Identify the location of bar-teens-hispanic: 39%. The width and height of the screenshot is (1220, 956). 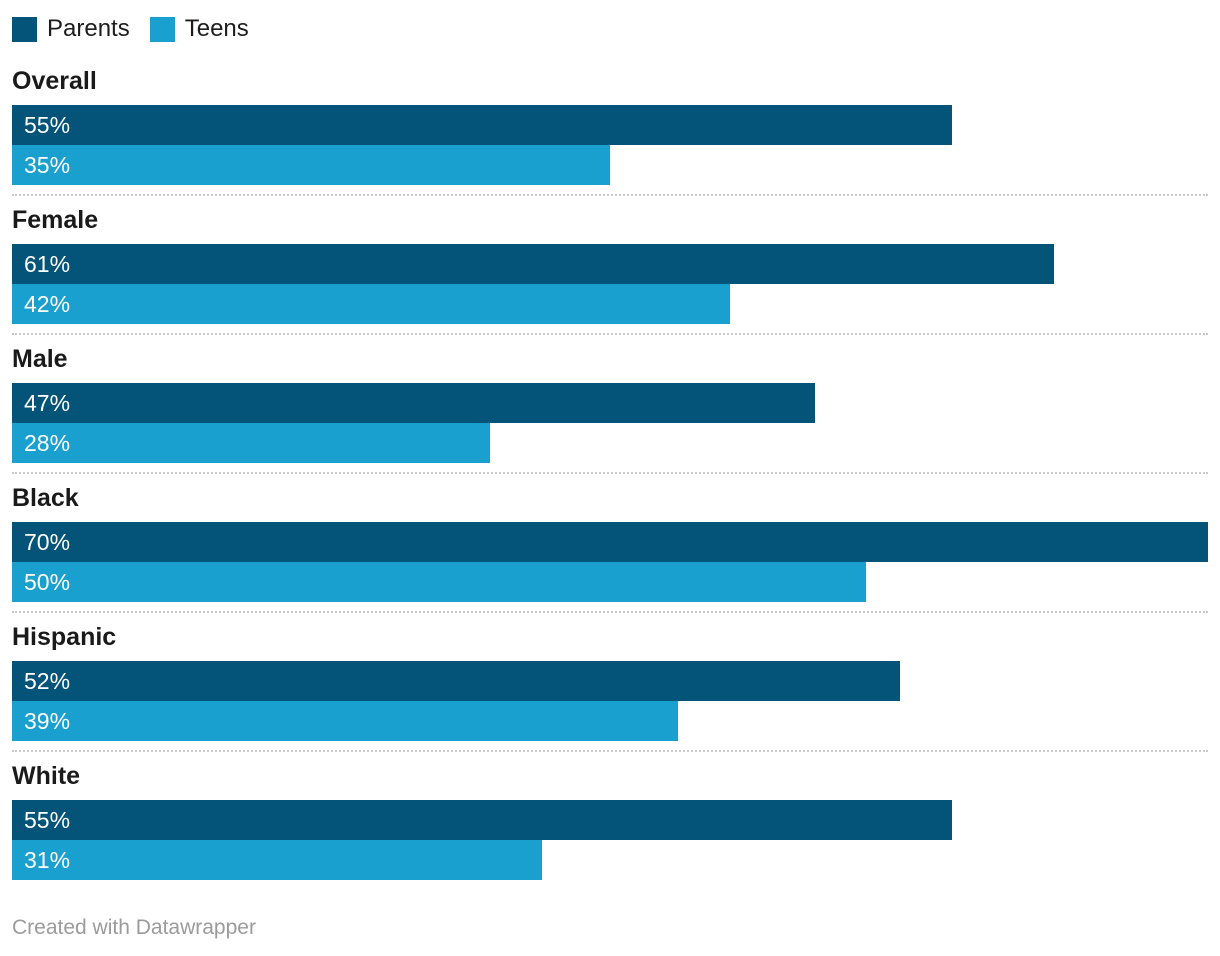
(345, 721).